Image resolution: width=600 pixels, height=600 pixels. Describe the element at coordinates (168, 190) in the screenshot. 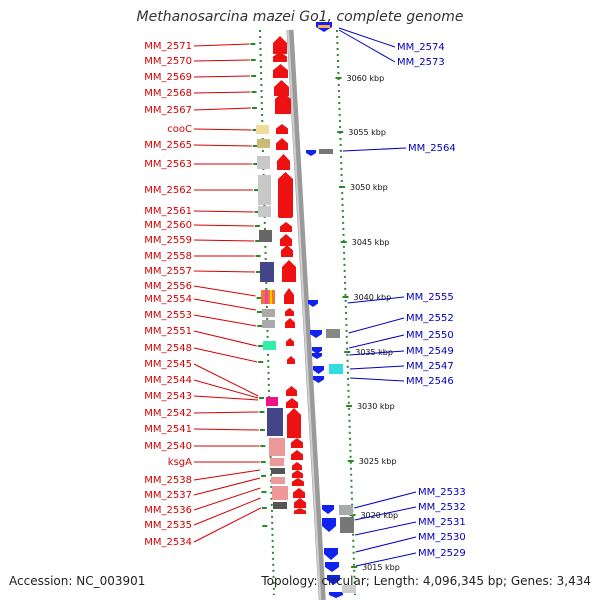

I see `left-gene-label: MM_2562` at that location.